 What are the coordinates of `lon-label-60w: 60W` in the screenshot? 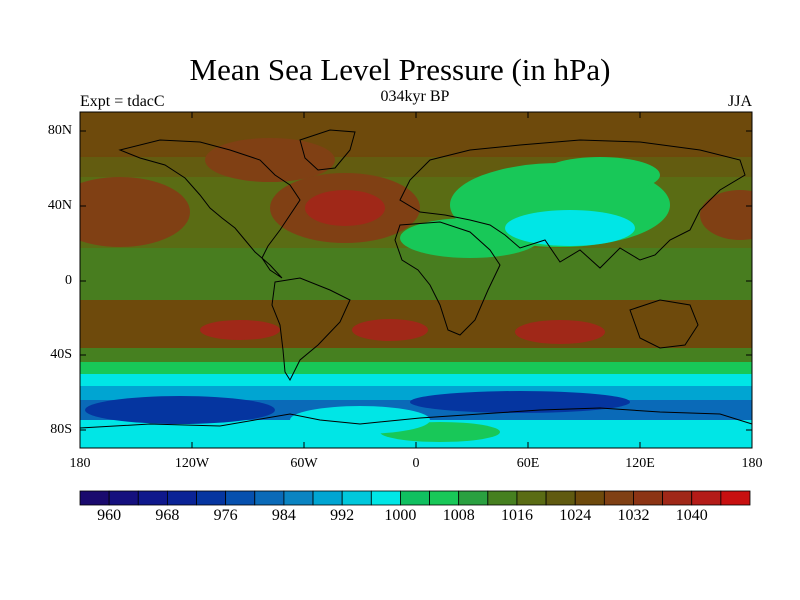 It's located at (304, 463).